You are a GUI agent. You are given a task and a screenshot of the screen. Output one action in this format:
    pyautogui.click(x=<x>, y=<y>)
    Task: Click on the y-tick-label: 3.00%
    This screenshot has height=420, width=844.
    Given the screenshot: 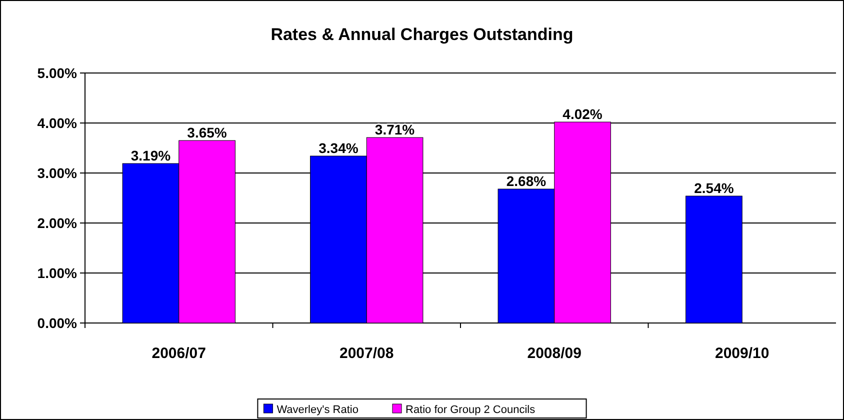 What is the action you would take?
    pyautogui.click(x=57, y=172)
    